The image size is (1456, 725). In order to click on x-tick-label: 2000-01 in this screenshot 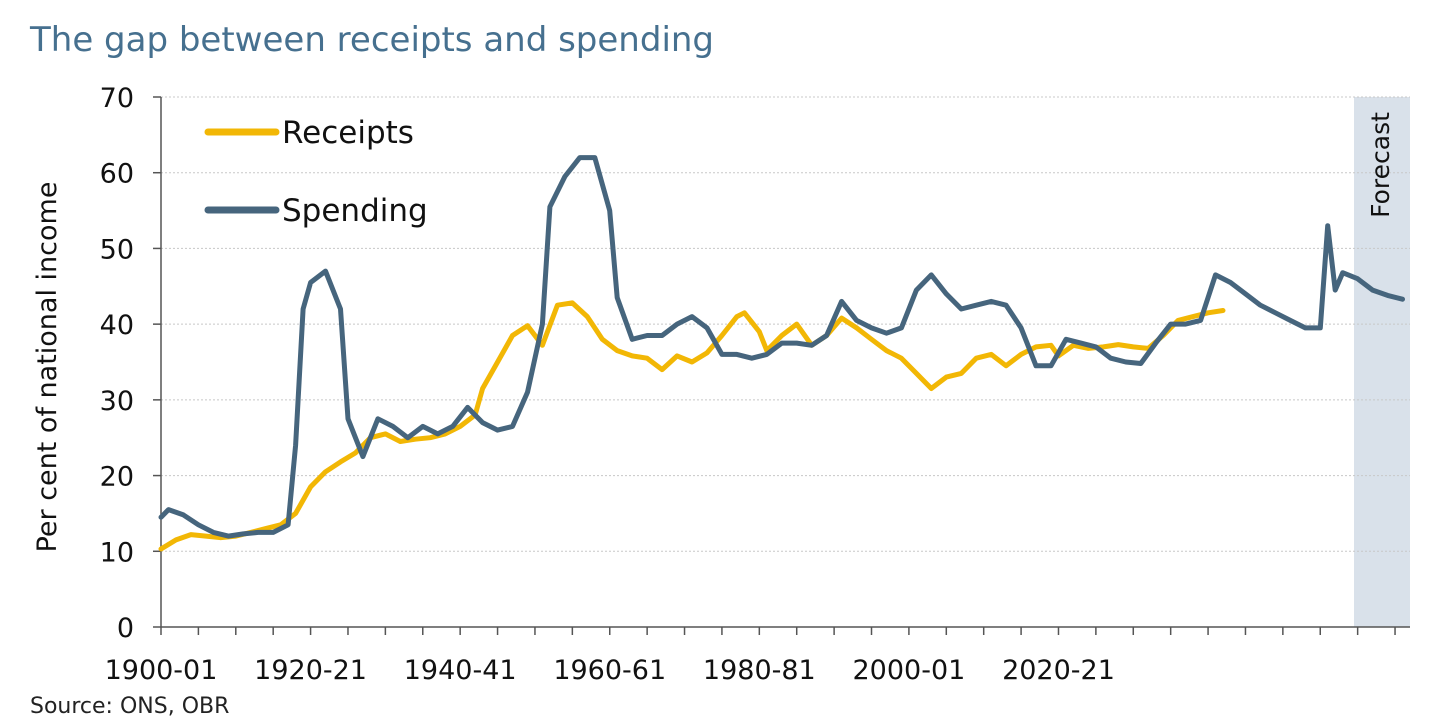, I will do `click(908, 670)`.